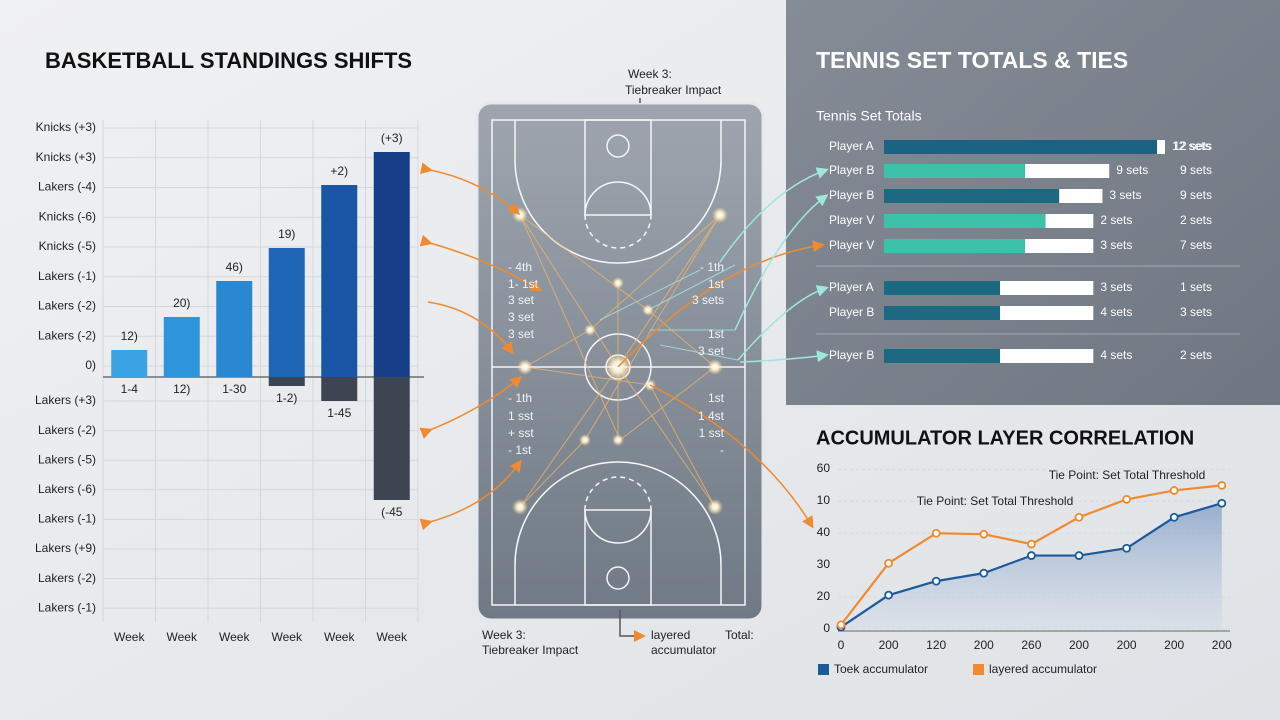 Image resolution: width=1280 pixels, height=720 pixels. Describe the element at coordinates (670, 635) in the screenshot. I see `caption: layered` at that location.